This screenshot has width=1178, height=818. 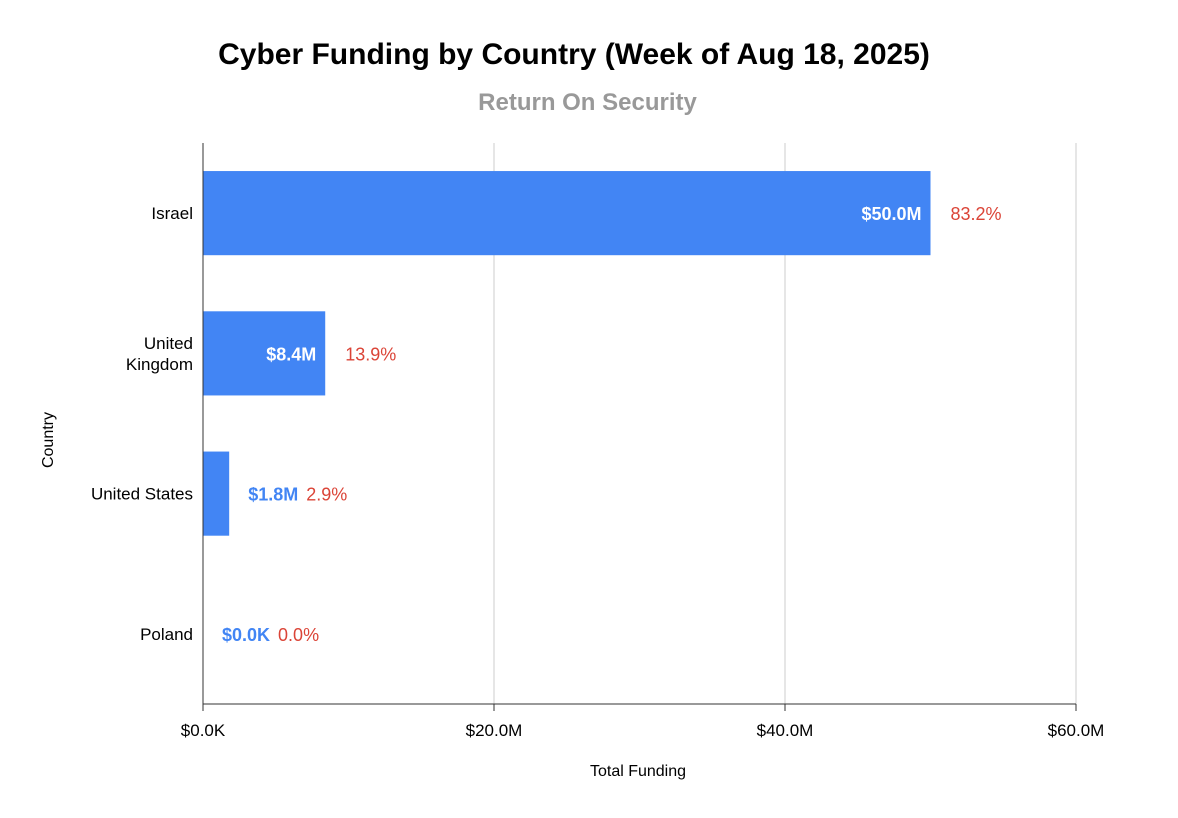 I want to click on bar-percent-label: 0.0%, so click(x=298, y=635).